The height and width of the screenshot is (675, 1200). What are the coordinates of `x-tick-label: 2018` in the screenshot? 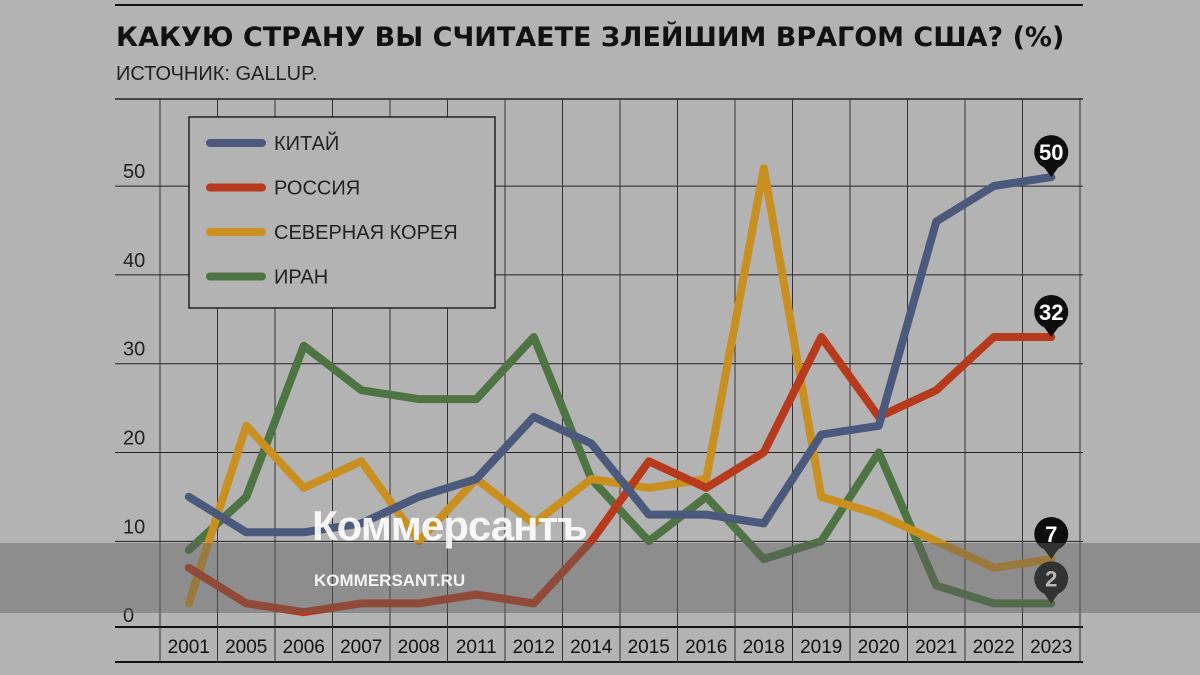 It's located at (764, 647).